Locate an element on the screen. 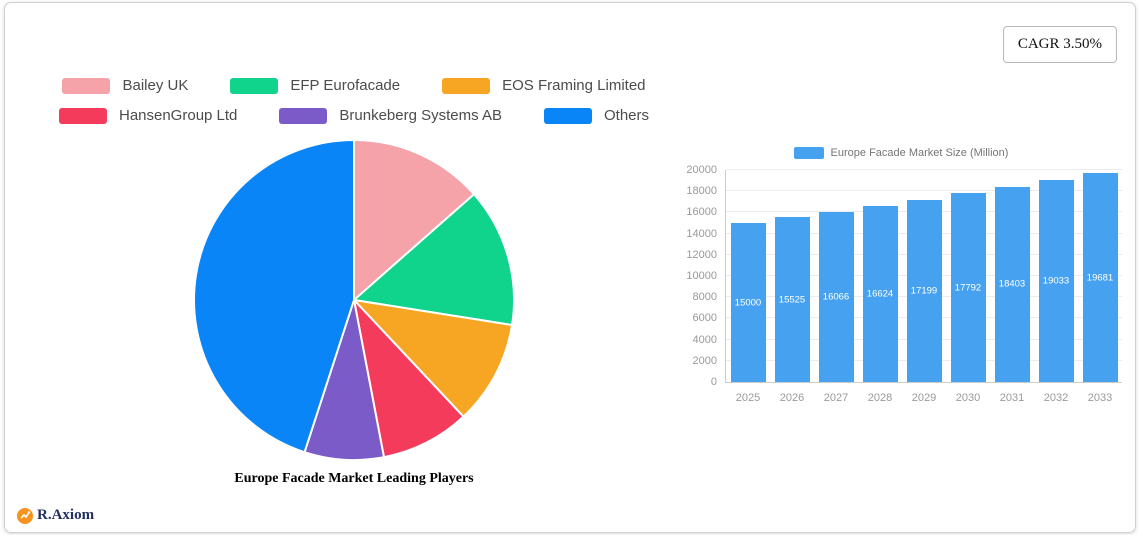  bar-slot: 17199 2029 is located at coordinates (924, 287).